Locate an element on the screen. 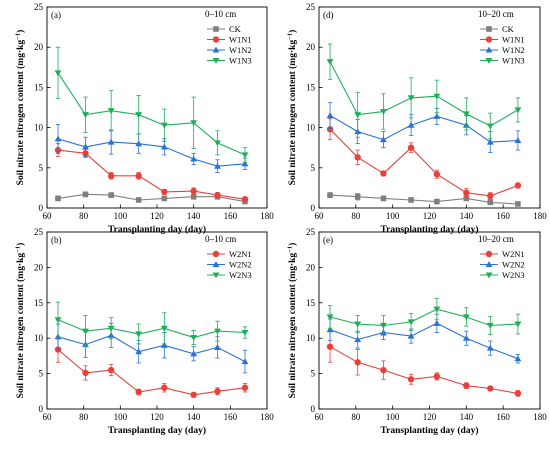 This screenshot has height=453, width=550. y-tick-label: 5 is located at coordinates (41, 374).